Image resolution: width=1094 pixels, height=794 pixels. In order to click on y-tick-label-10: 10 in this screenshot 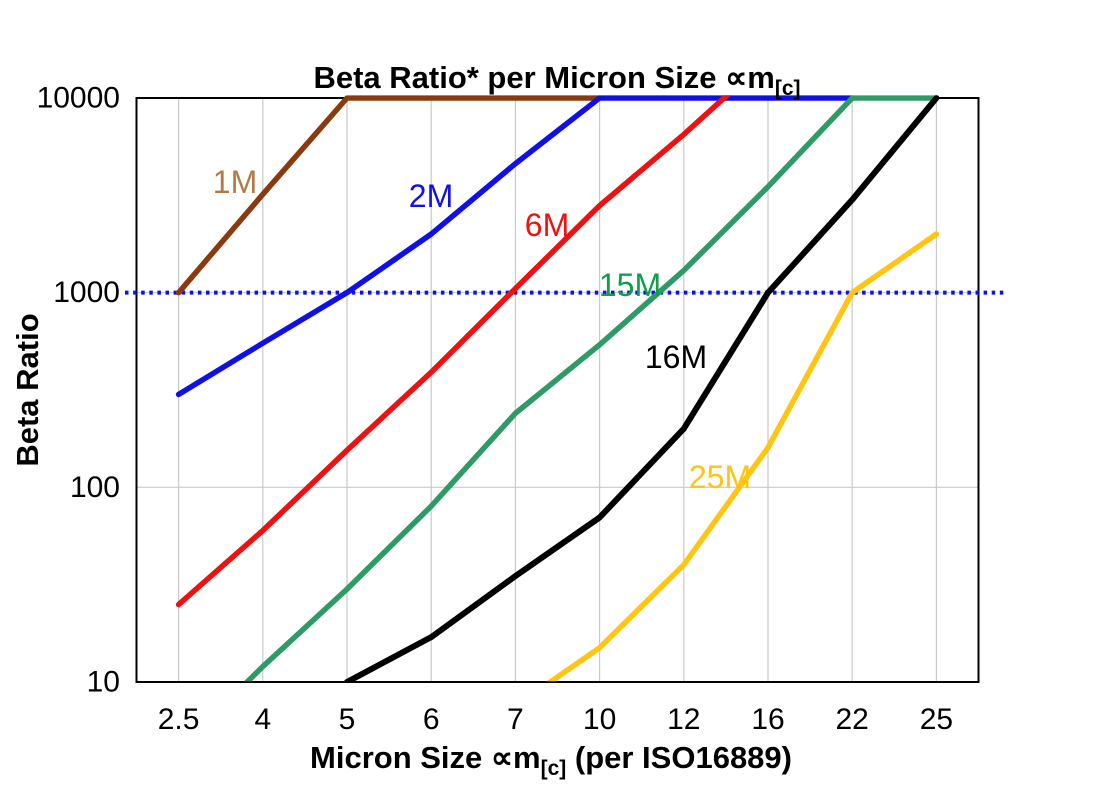, I will do `click(103, 682)`.